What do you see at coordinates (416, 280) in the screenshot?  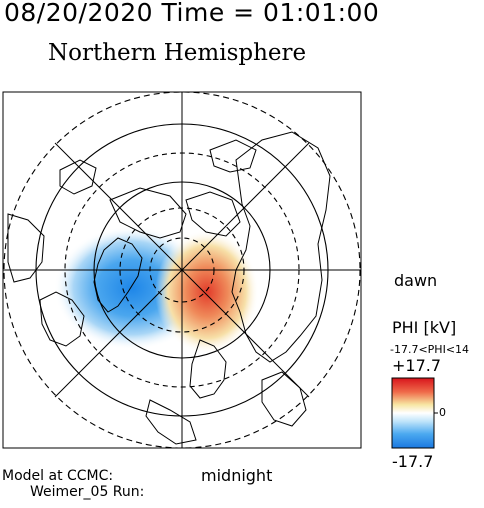 I see `dawn-label: dawn` at bounding box center [416, 280].